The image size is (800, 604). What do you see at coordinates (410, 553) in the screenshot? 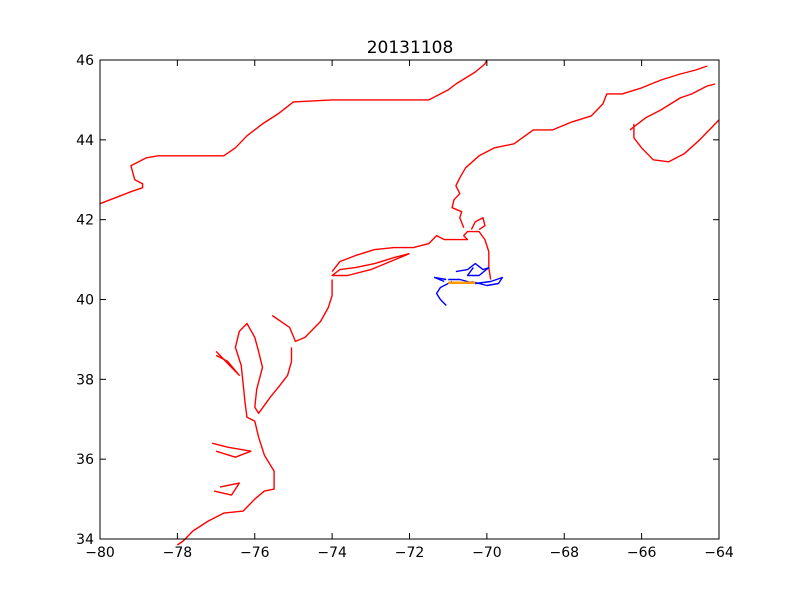
I see `x-tick-label: −72` at bounding box center [410, 553].